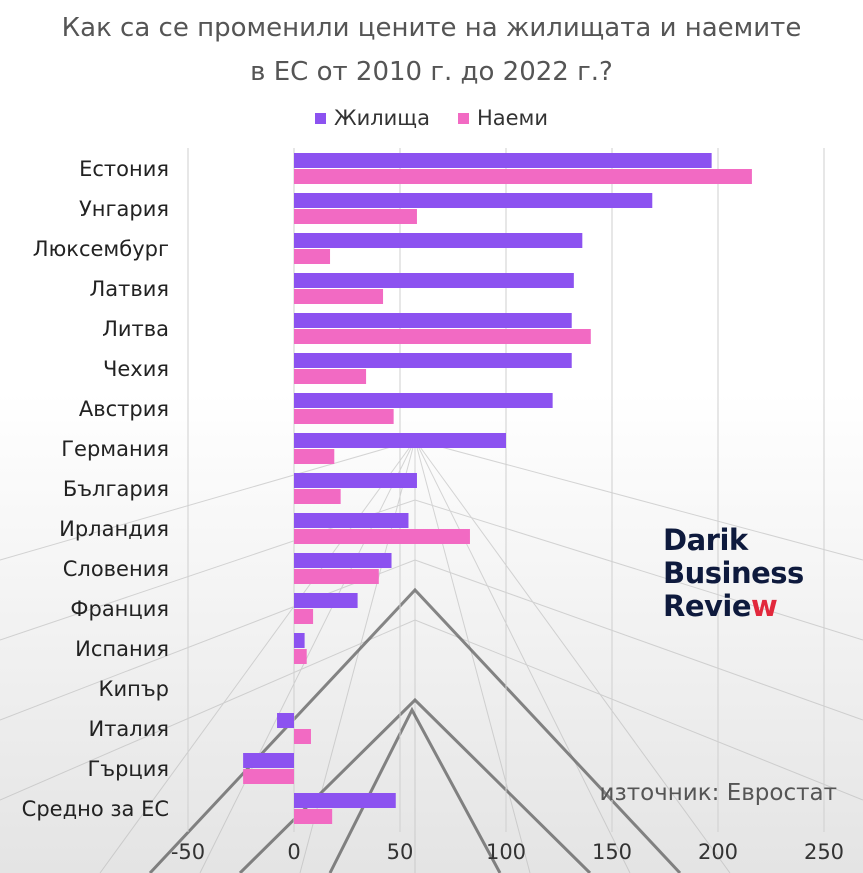 The image size is (863, 873). I want to click on legend-item-rent: Наеми, so click(503, 118).